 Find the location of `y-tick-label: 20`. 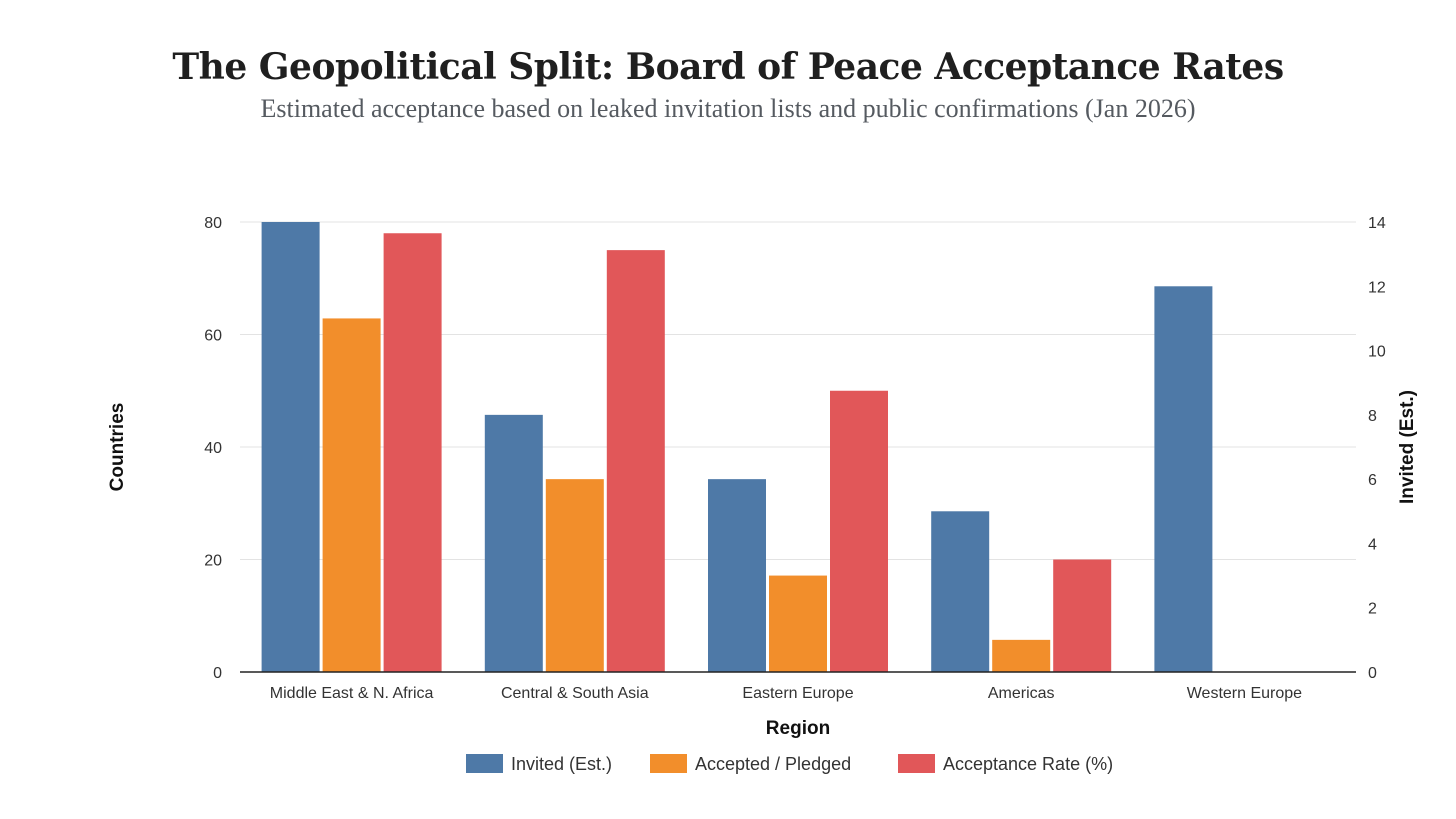

y-tick-label: 20 is located at coordinates (213, 561).